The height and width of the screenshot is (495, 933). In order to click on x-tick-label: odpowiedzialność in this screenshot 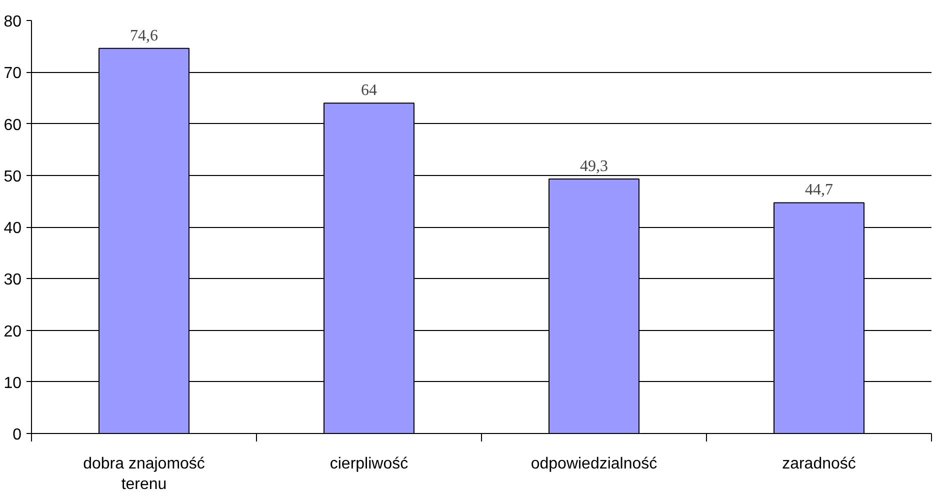, I will do `click(594, 464)`.